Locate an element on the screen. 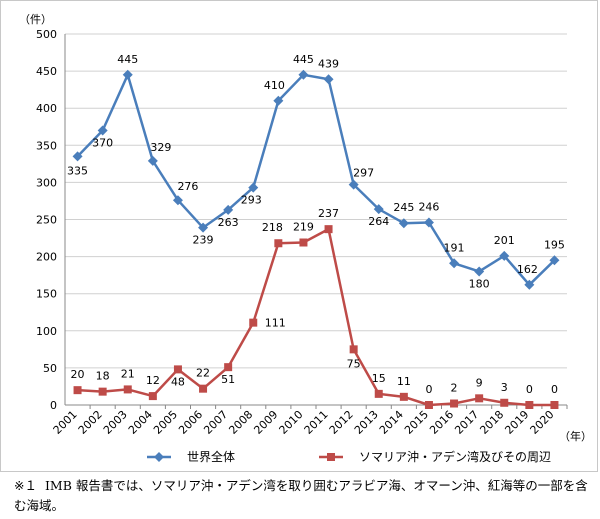  data-label: 264 is located at coordinates (378, 221).